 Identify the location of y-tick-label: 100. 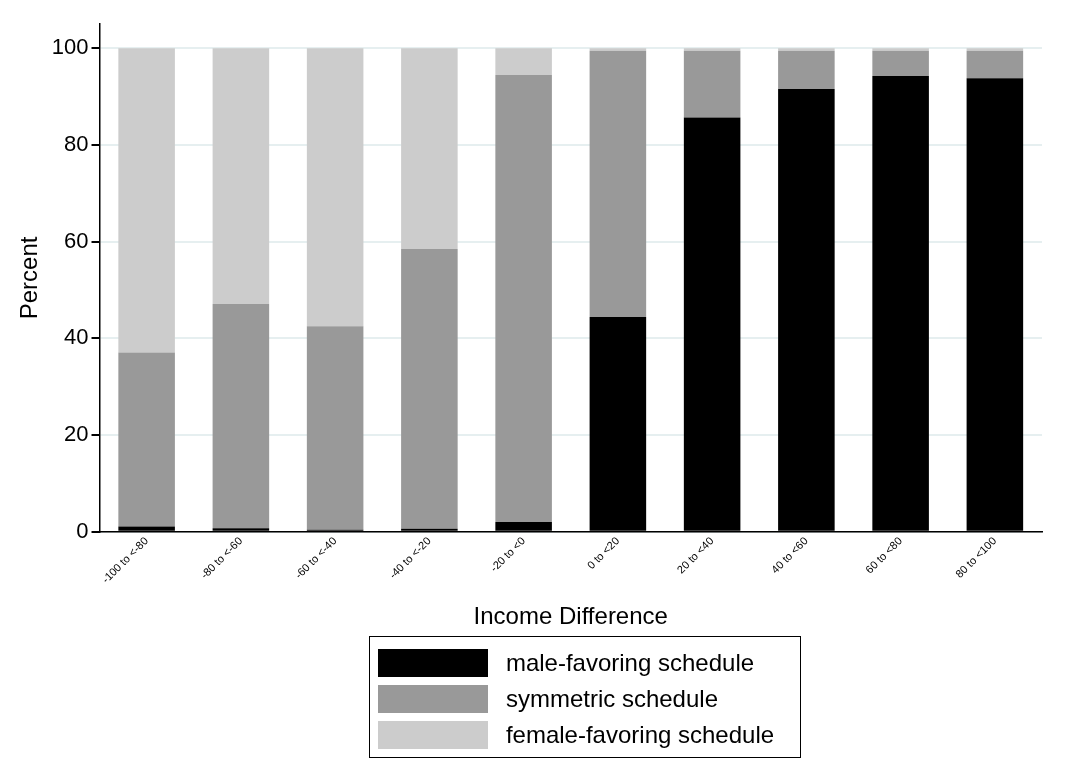
(70, 47).